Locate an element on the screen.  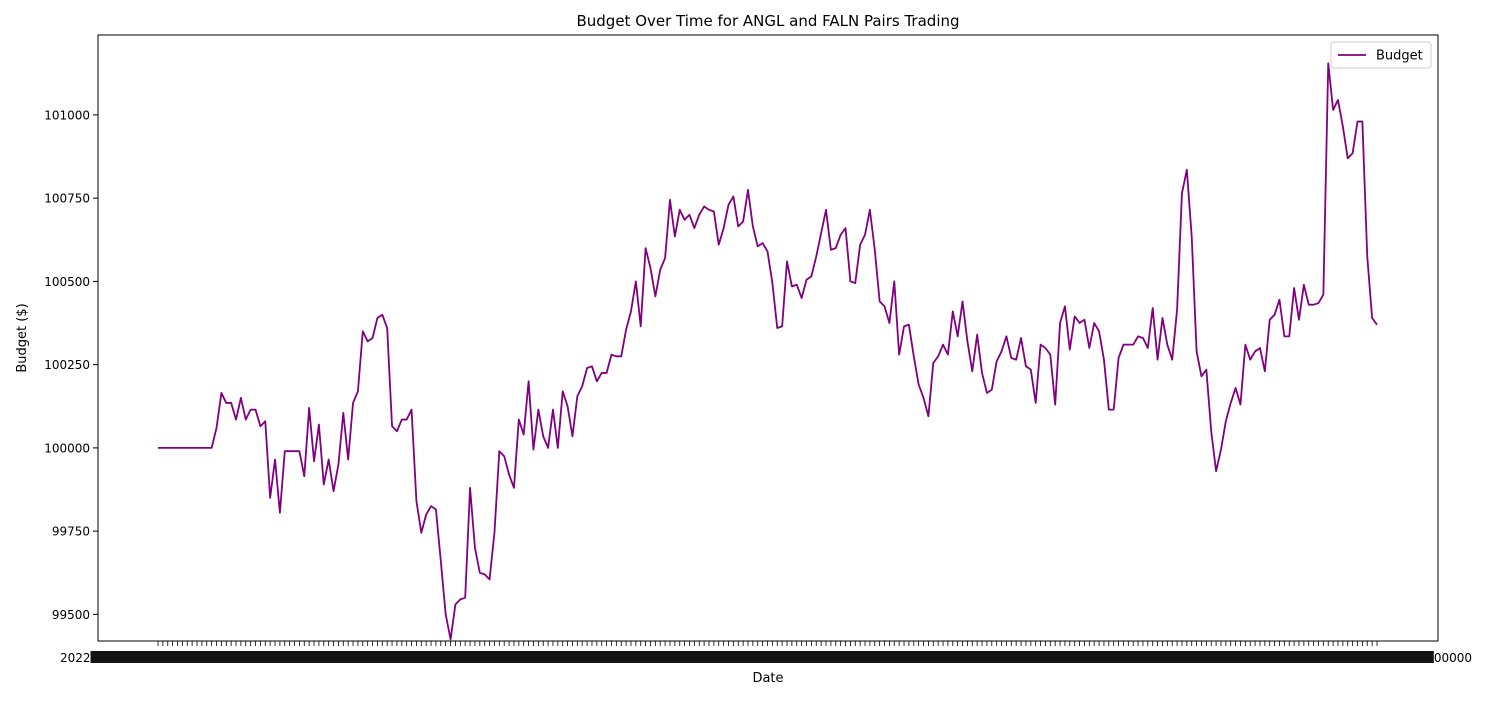
y-tick-label: 100000 is located at coordinates (67, 448).